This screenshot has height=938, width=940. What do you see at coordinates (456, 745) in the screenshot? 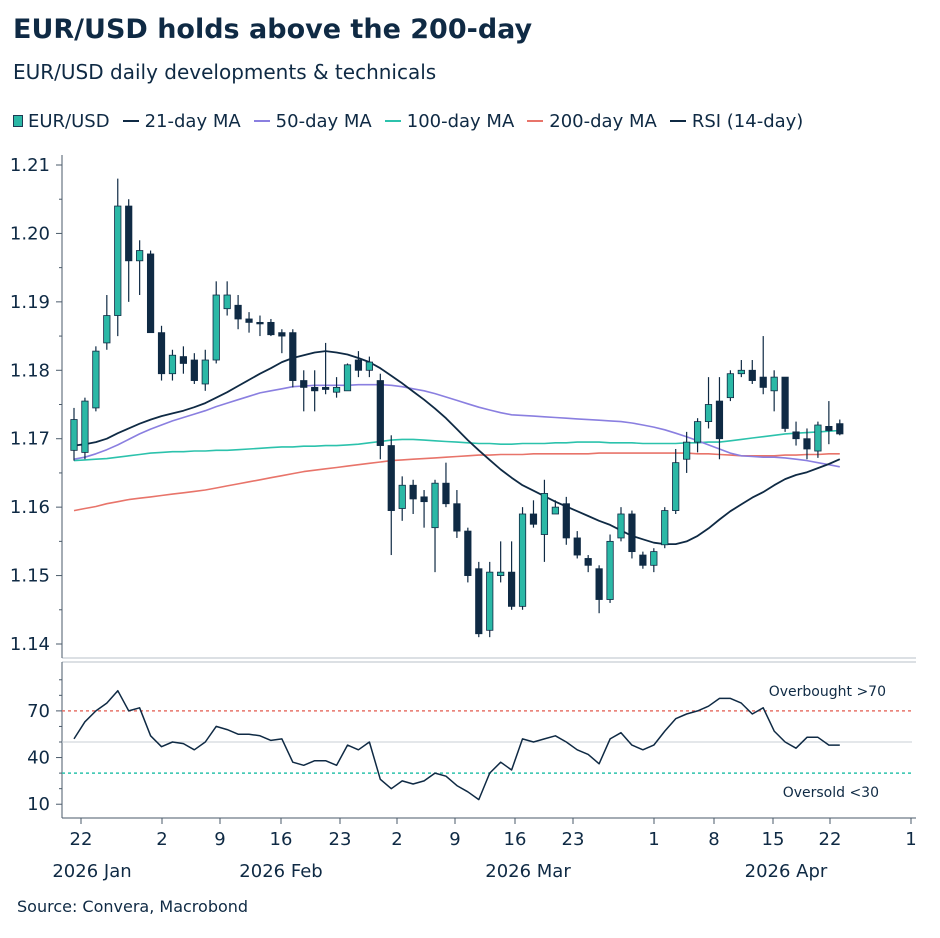
I see `rsi-line` at bounding box center [456, 745].